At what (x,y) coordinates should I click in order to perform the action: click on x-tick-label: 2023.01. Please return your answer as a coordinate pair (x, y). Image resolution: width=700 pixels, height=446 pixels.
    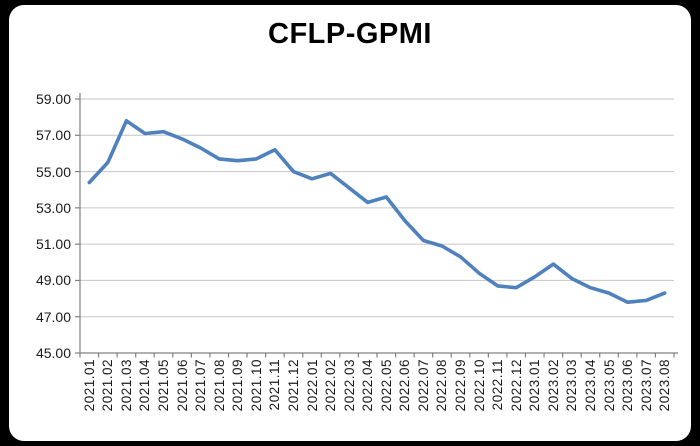
    Looking at the image, I should click on (535, 385).